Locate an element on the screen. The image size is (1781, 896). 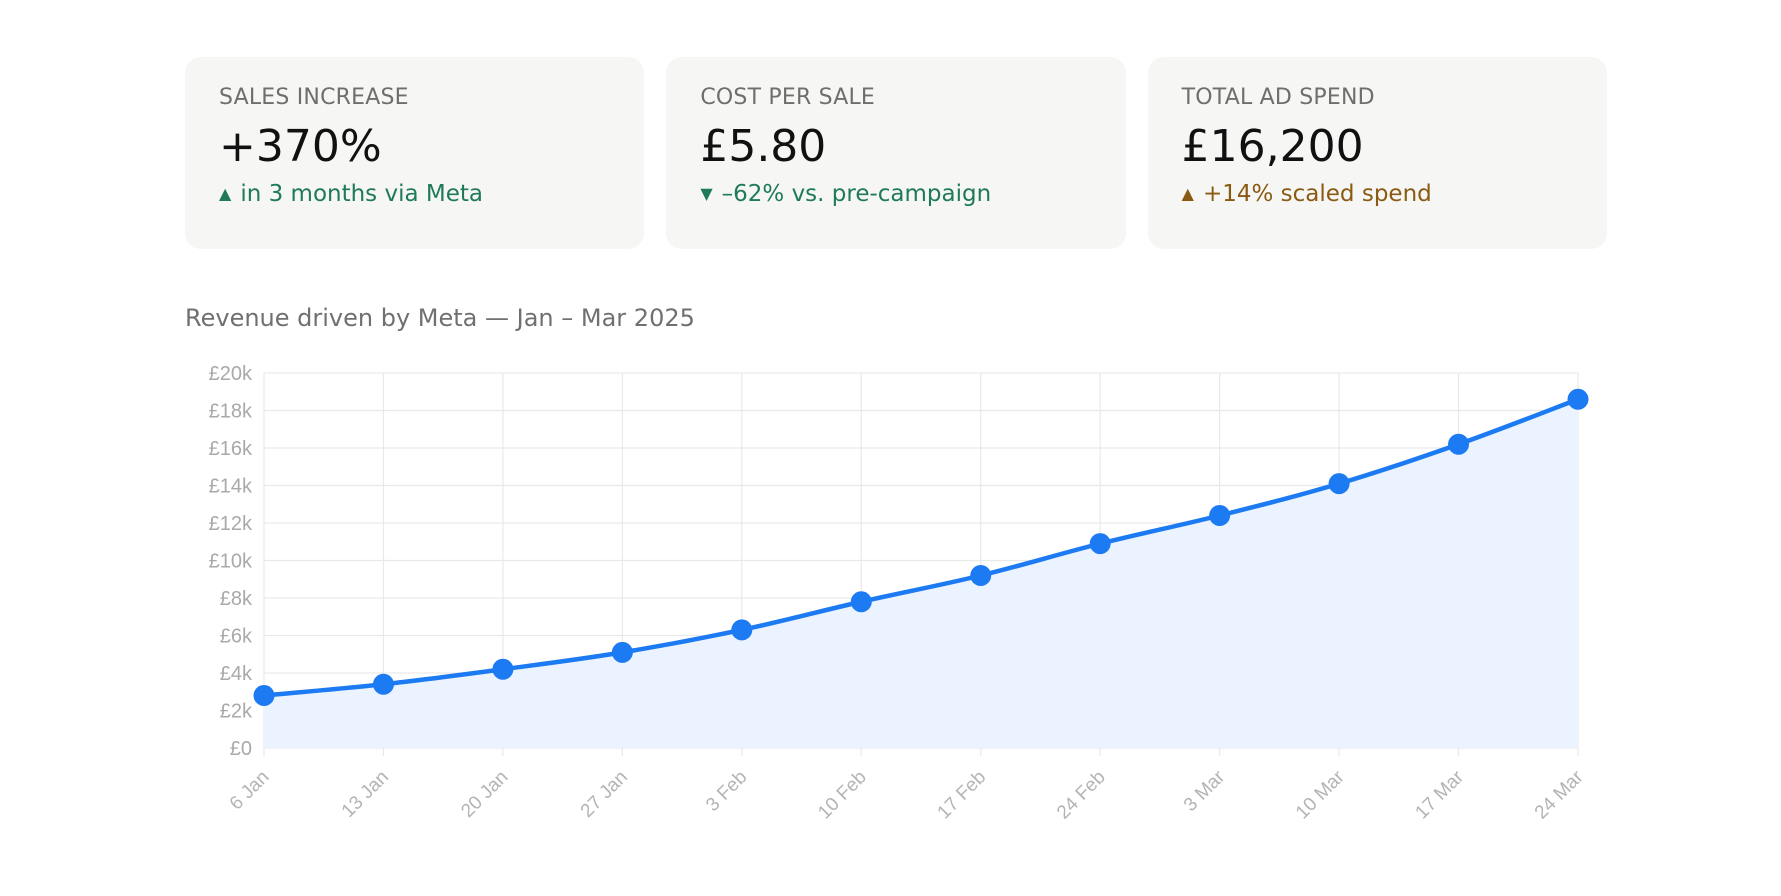
triangle-down-icon: ▼ is located at coordinates (706, 194).